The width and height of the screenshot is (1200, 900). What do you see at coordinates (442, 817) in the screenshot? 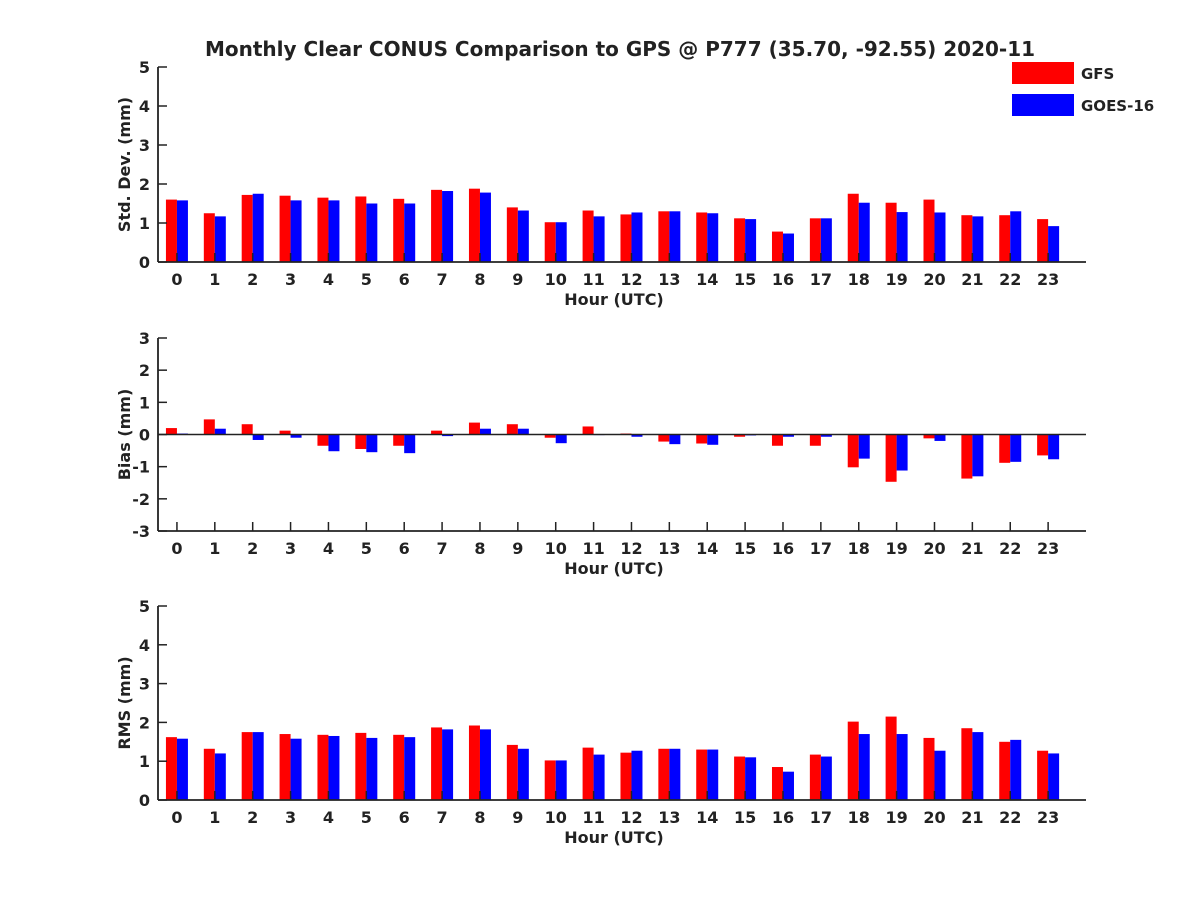
I see `x-tick-label: 7` at bounding box center [442, 817].